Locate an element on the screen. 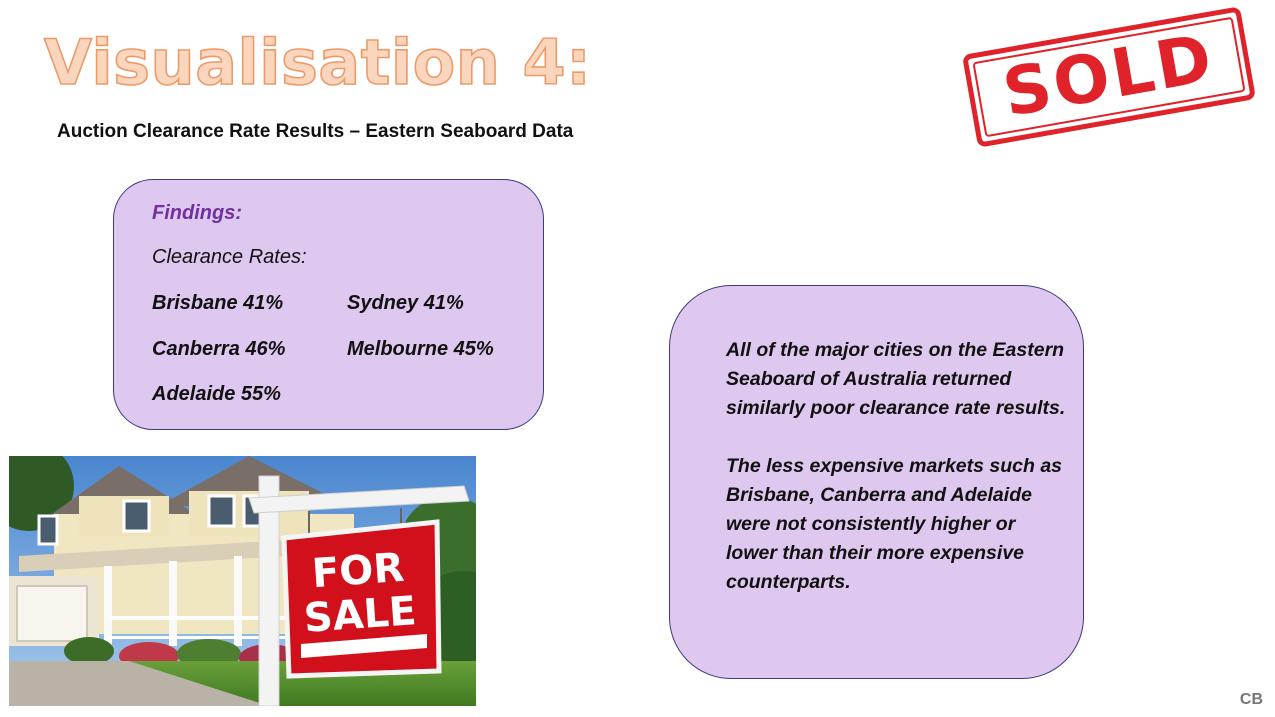  sign-text-line1: FOR is located at coordinates (358, 571).